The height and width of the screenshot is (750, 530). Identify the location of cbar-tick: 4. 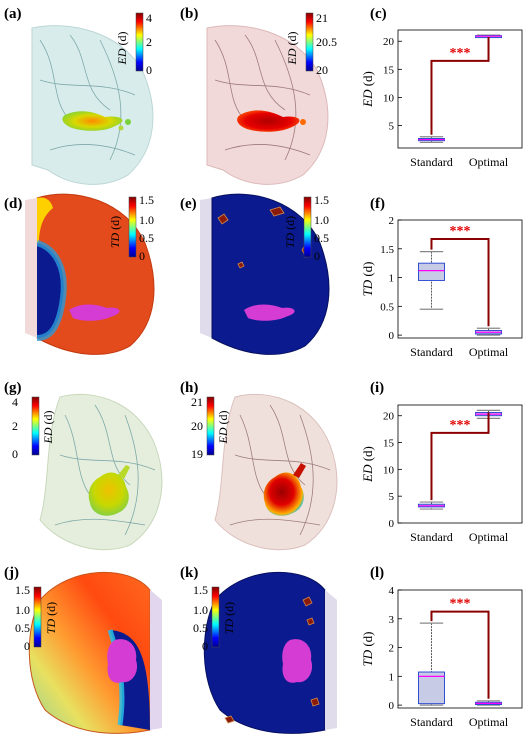
(149, 18).